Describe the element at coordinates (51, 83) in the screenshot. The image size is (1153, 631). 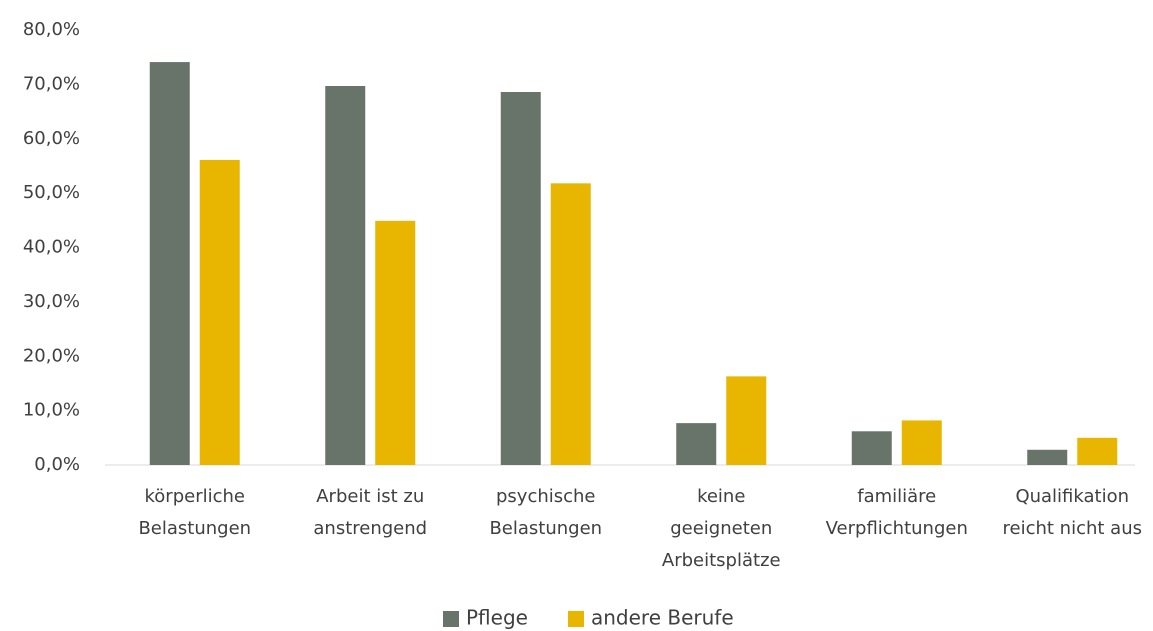
I see `y-tick-label: 70,0%` at that location.